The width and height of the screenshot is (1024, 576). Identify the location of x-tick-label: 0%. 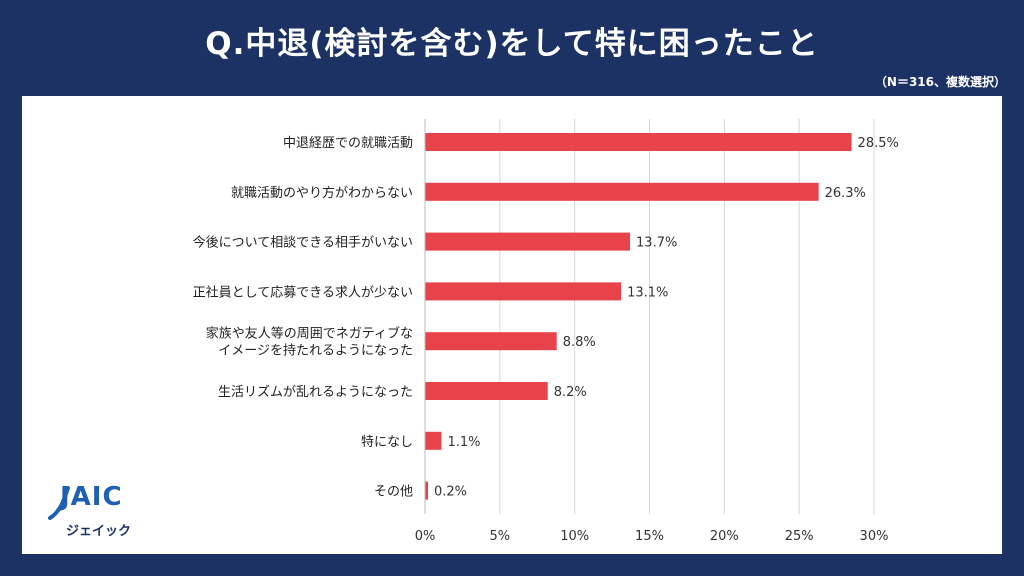
(425, 536).